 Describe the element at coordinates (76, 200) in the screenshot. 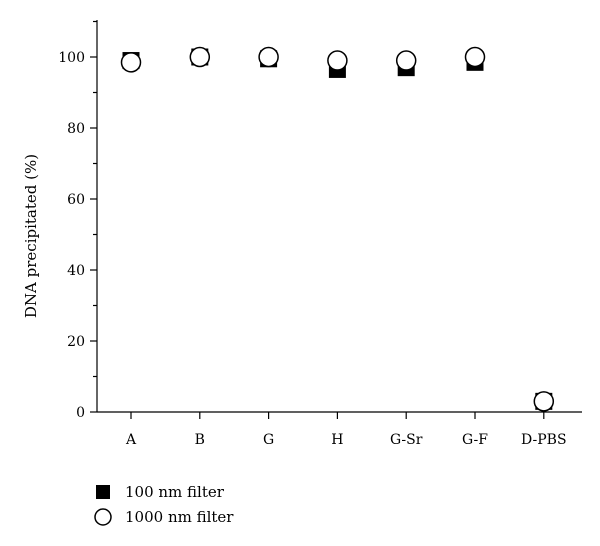

I see `y-tick-label: 60` at that location.